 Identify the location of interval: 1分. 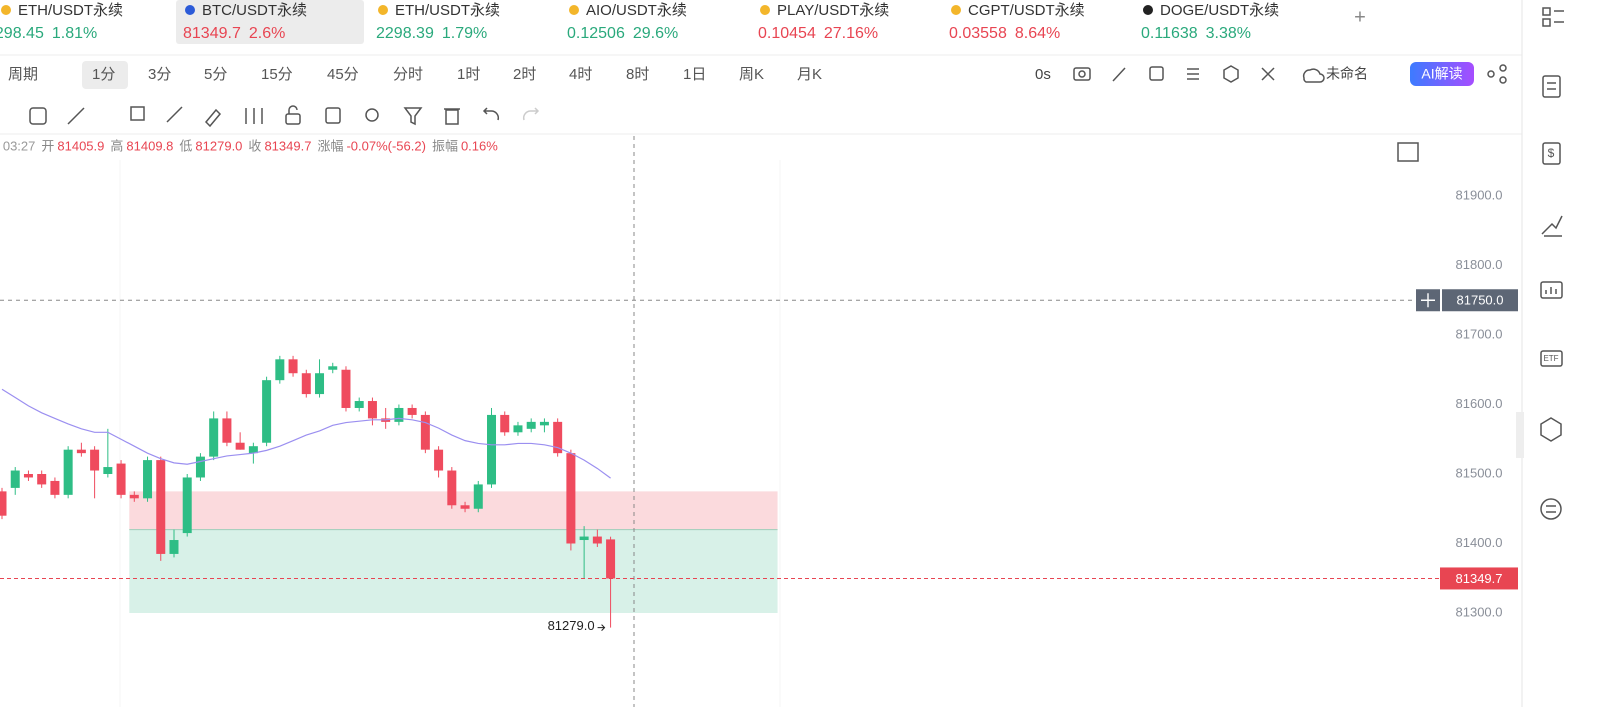
(103, 74).